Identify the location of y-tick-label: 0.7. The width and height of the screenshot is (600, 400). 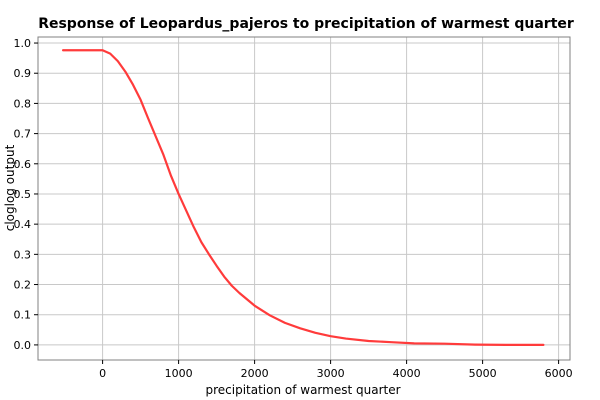
(23, 134).